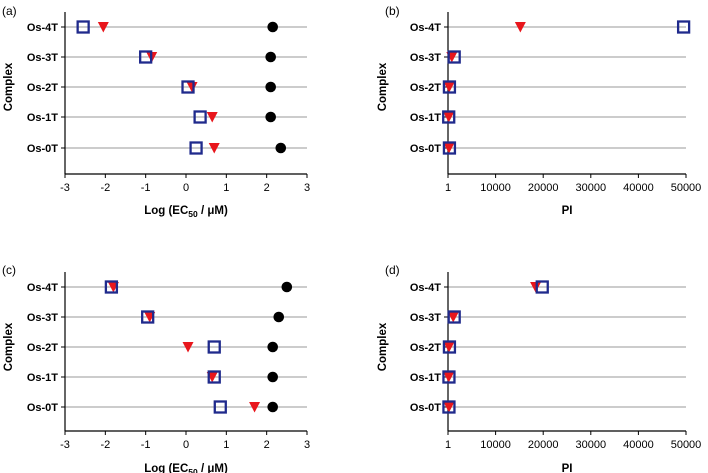 Image resolution: width=708 pixels, height=473 pixels. I want to click on panel-a-y-axis-title: Complex, so click(9, 86).